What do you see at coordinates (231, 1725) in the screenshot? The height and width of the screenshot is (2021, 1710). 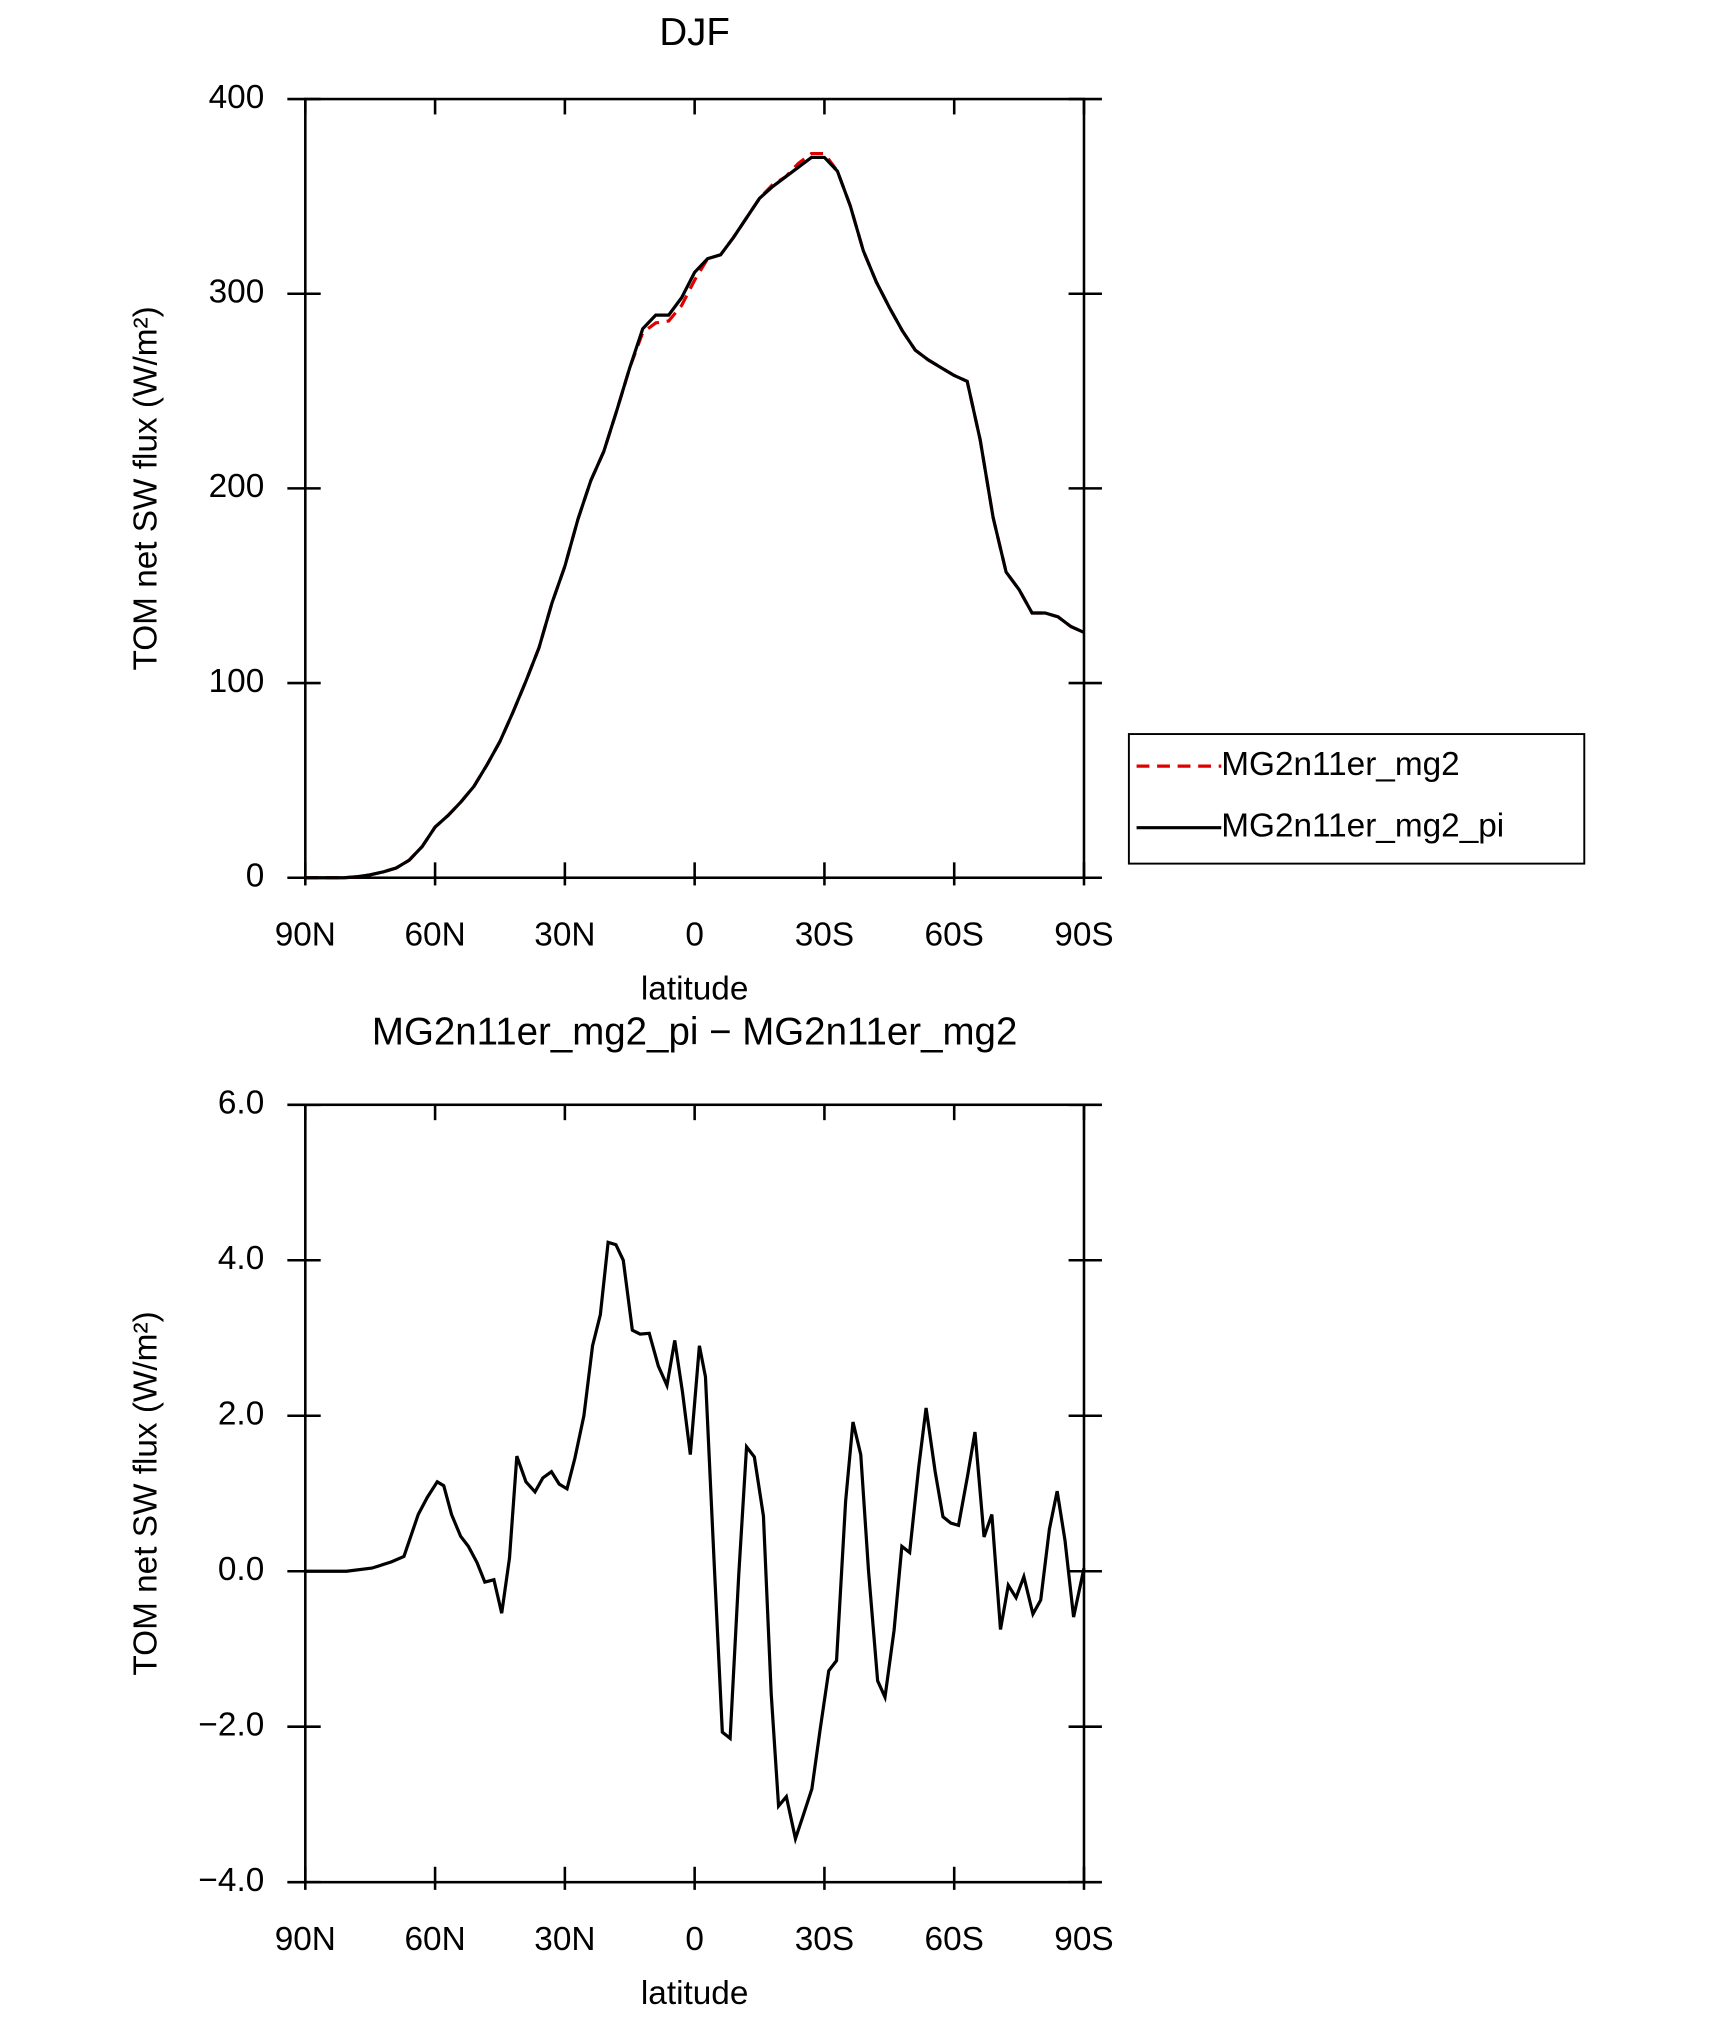 I see `y-tick-label: −2.0` at bounding box center [231, 1725].